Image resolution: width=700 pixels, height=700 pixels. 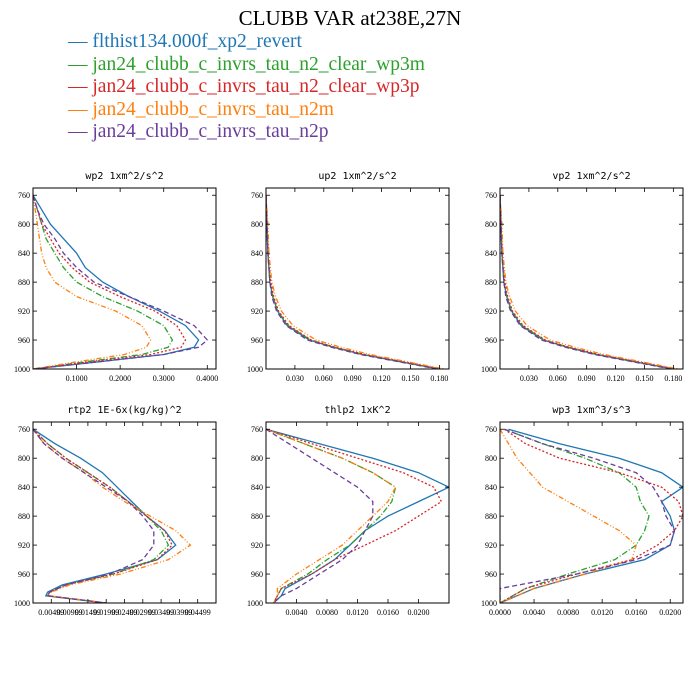 I want to click on x-tick-label: 0.1000, so click(x=77, y=378).